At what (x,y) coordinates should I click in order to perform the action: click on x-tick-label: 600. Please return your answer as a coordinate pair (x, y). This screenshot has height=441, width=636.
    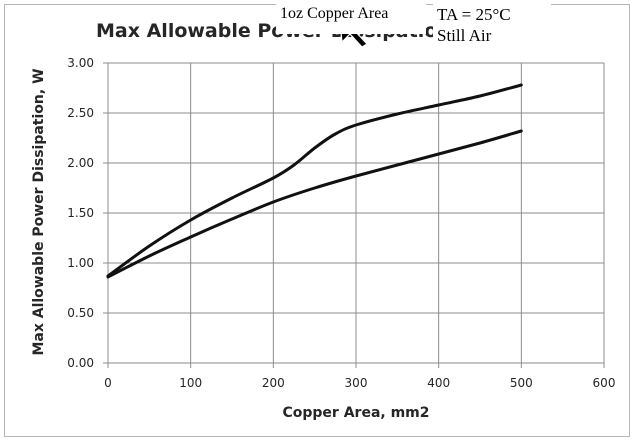
    Looking at the image, I should click on (604, 383).